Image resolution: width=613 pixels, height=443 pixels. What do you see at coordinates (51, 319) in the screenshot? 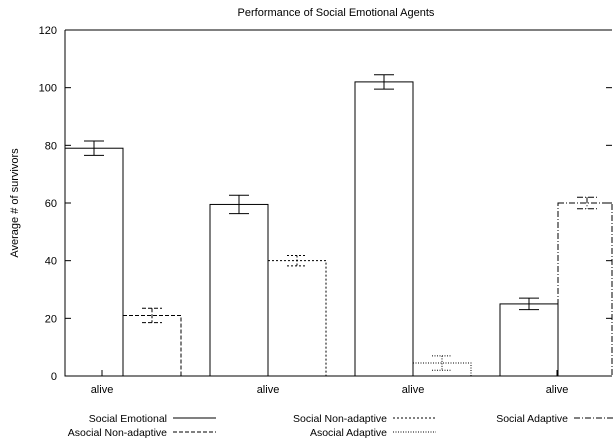
I see `y-tick-label: 20` at bounding box center [51, 319].